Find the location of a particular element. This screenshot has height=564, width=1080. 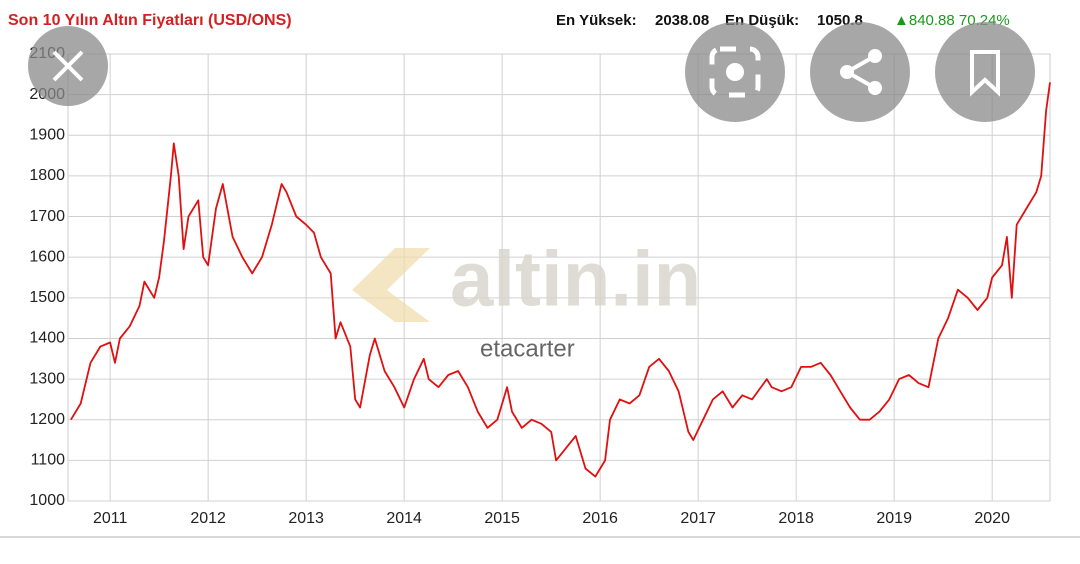

high-label: En Yüksek: is located at coordinates (596, 20).